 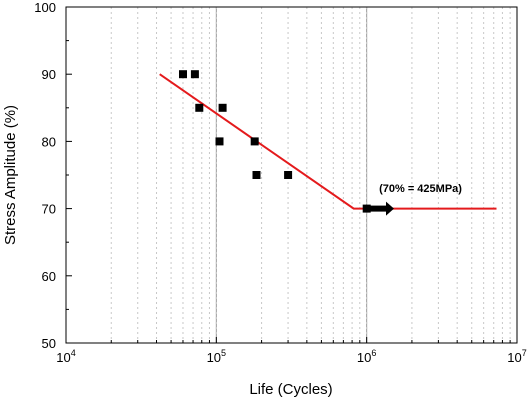 What do you see at coordinates (65, 356) in the screenshot?
I see `x-tick-label: 10⁴` at bounding box center [65, 356].